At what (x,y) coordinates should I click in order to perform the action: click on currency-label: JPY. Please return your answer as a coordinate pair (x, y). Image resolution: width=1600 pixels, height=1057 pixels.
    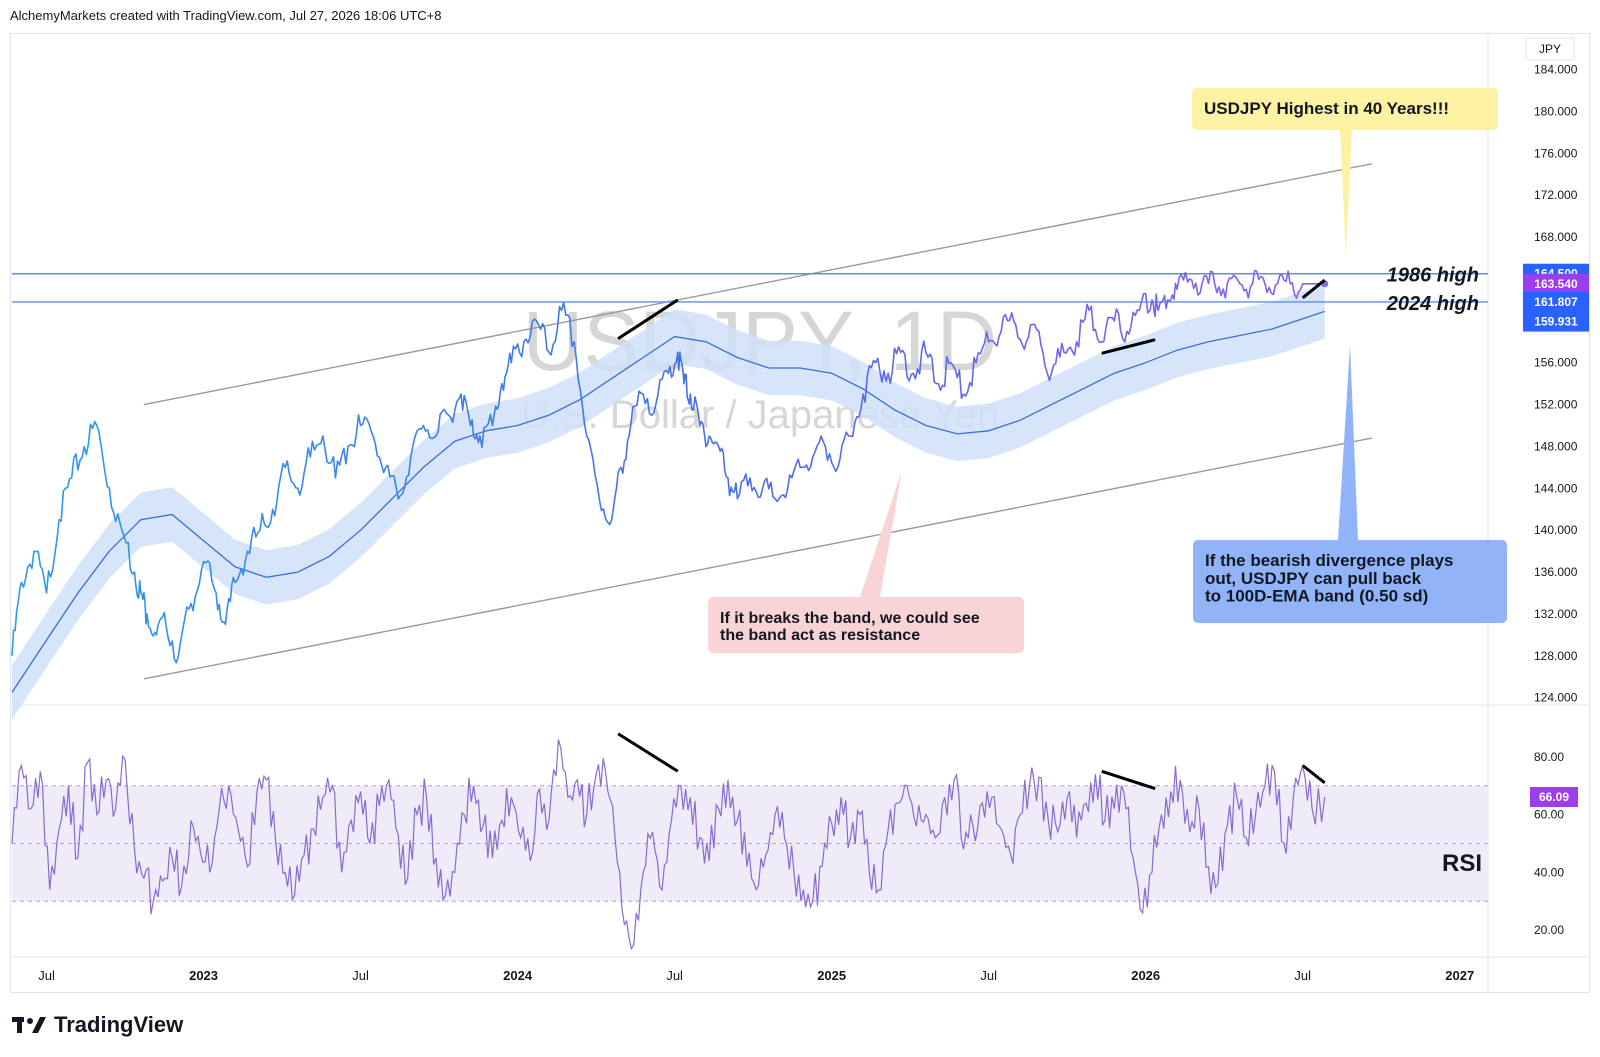
    Looking at the image, I should click on (1550, 49).